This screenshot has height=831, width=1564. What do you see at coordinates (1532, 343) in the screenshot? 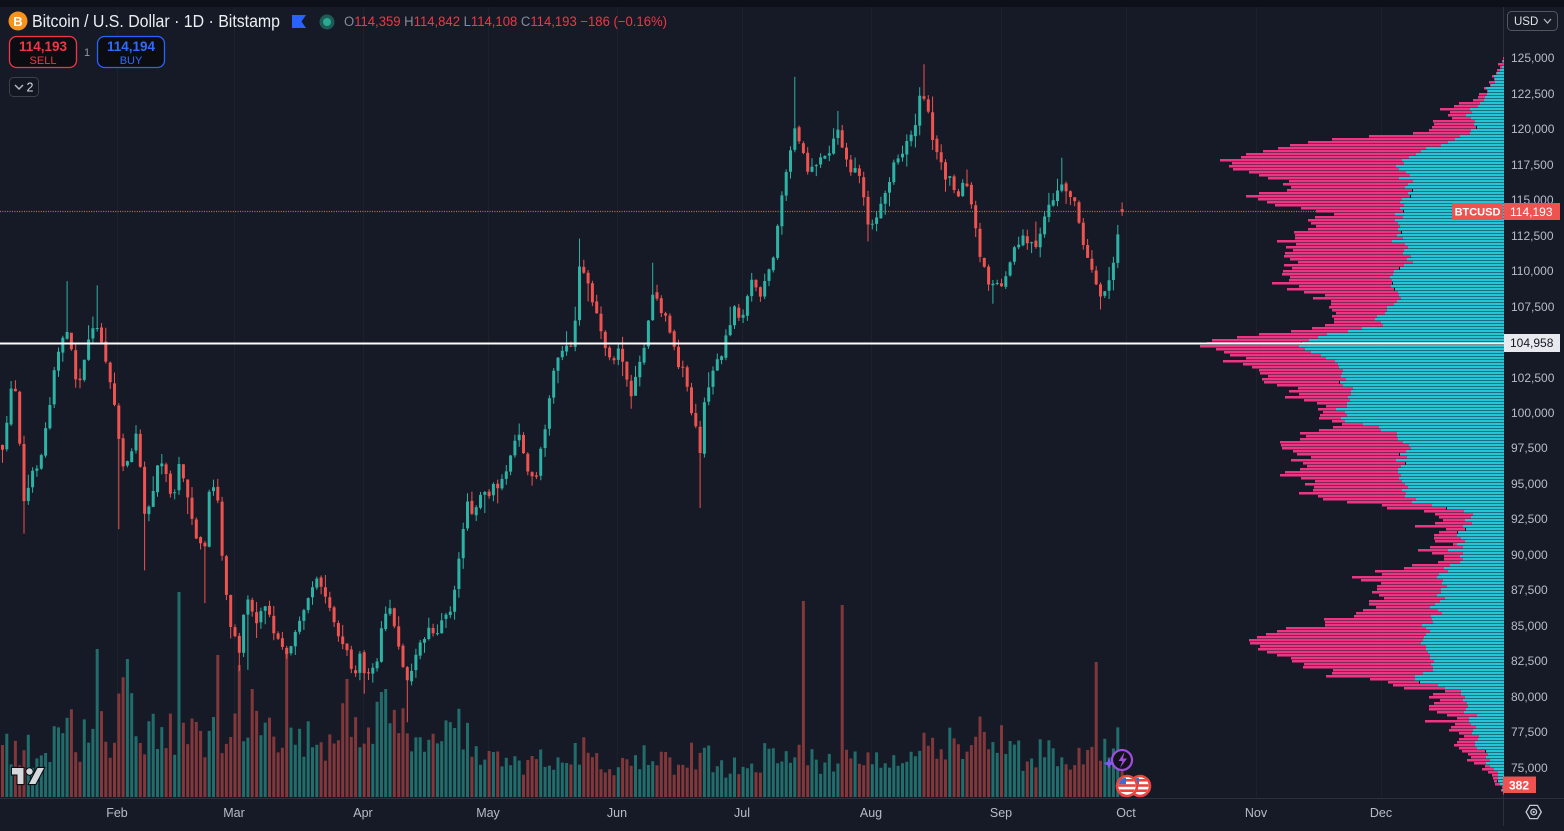
I see `svg-text: 104,958` at bounding box center [1532, 343].